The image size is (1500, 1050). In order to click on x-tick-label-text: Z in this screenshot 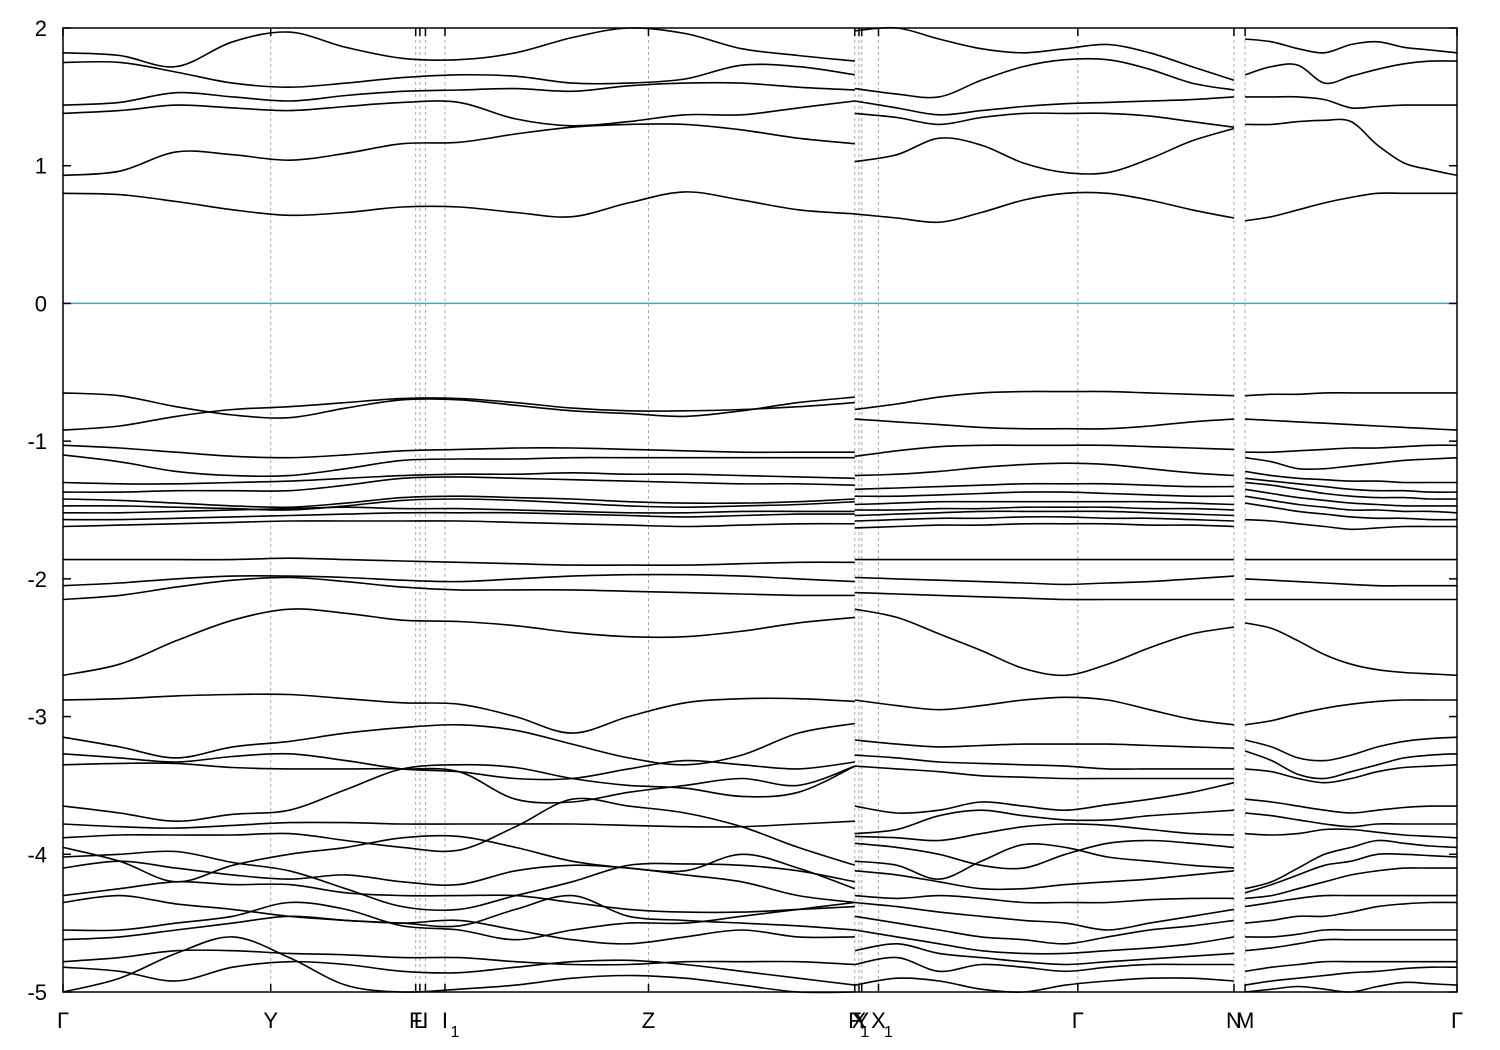, I will do `click(648, 1020)`.